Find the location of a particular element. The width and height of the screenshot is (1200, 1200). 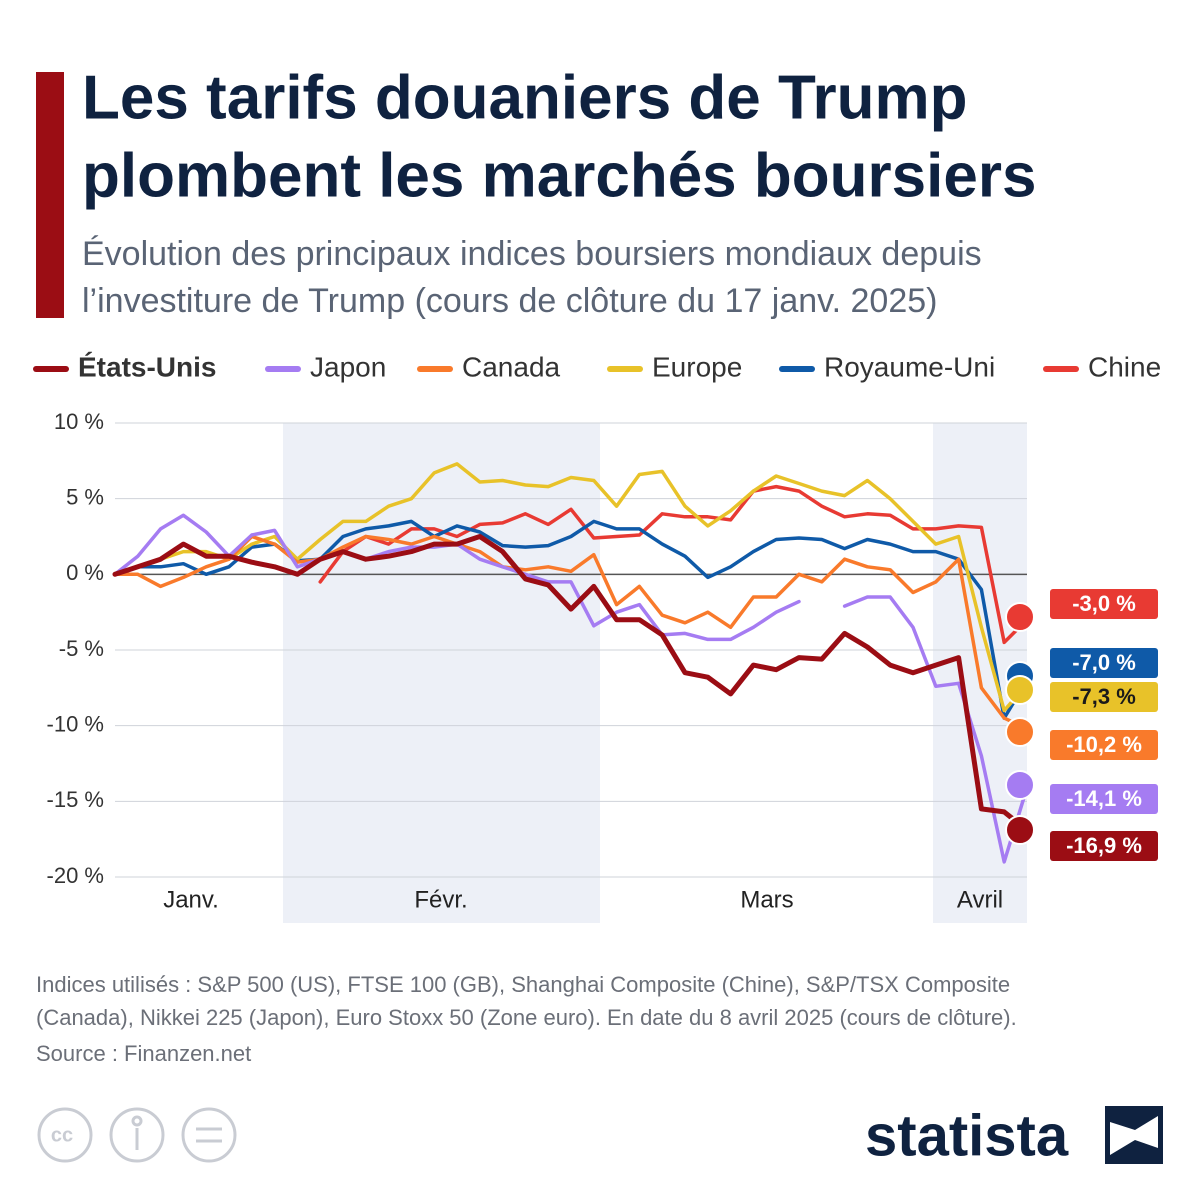

y-tick-label: 0 % is located at coordinates (85, 572).